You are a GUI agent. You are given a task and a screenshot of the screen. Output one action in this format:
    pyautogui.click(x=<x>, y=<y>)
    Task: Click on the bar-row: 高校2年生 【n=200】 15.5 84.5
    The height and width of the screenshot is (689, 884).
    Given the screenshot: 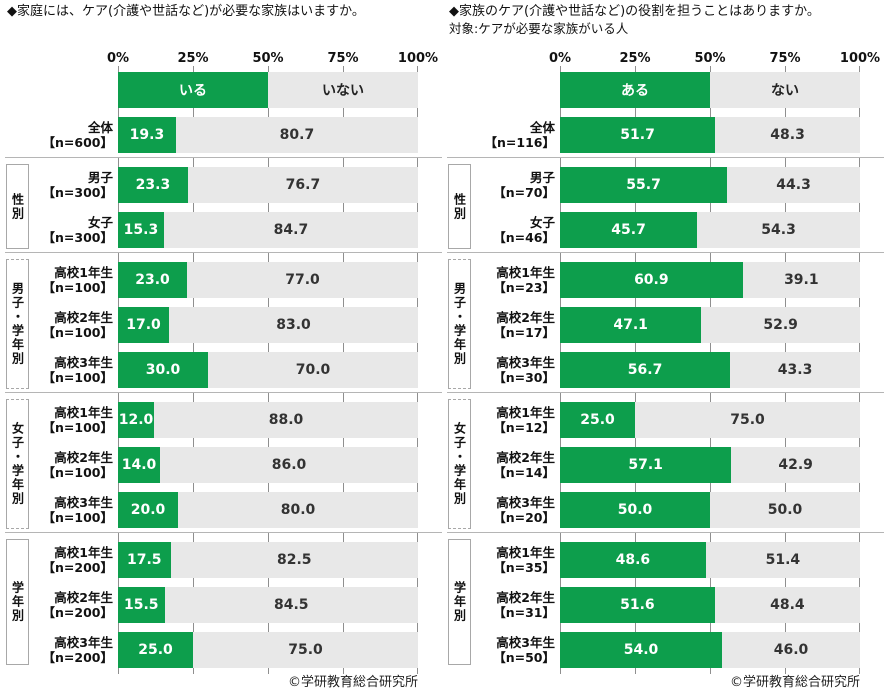 What is the action you would take?
    pyautogui.click(x=223, y=600)
    